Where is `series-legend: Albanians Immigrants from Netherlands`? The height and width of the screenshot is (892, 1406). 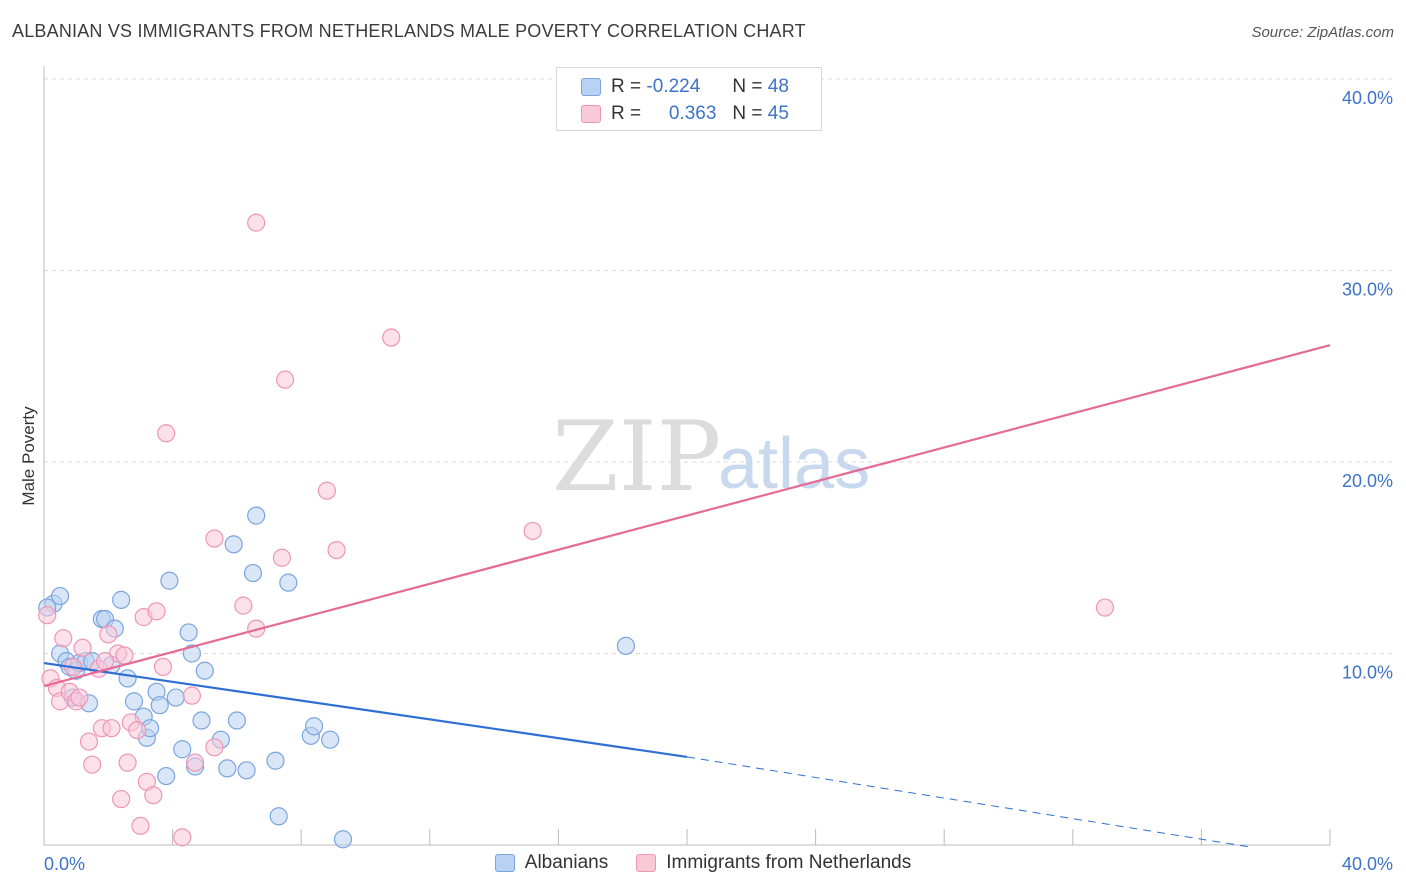 series-legend: Albanians Immigrants from Netherlands is located at coordinates (703, 863).